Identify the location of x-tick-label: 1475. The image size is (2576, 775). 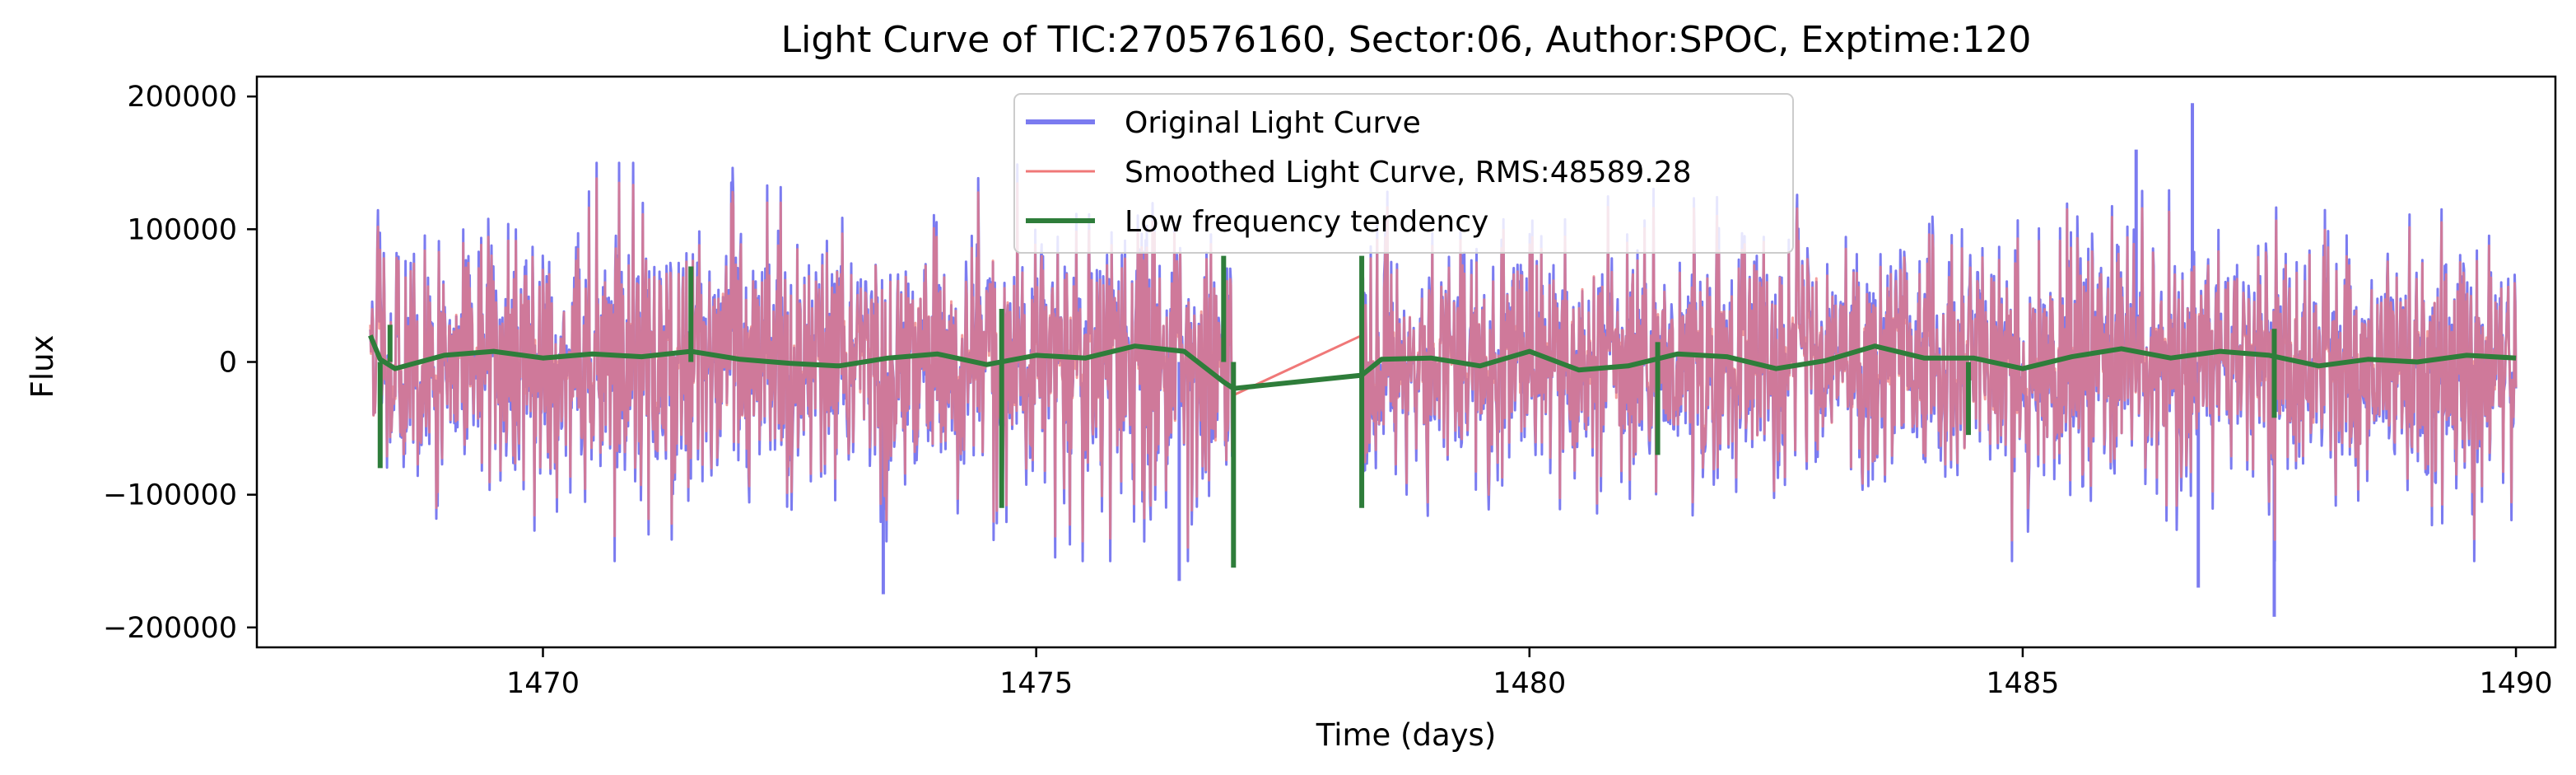
(1036, 683).